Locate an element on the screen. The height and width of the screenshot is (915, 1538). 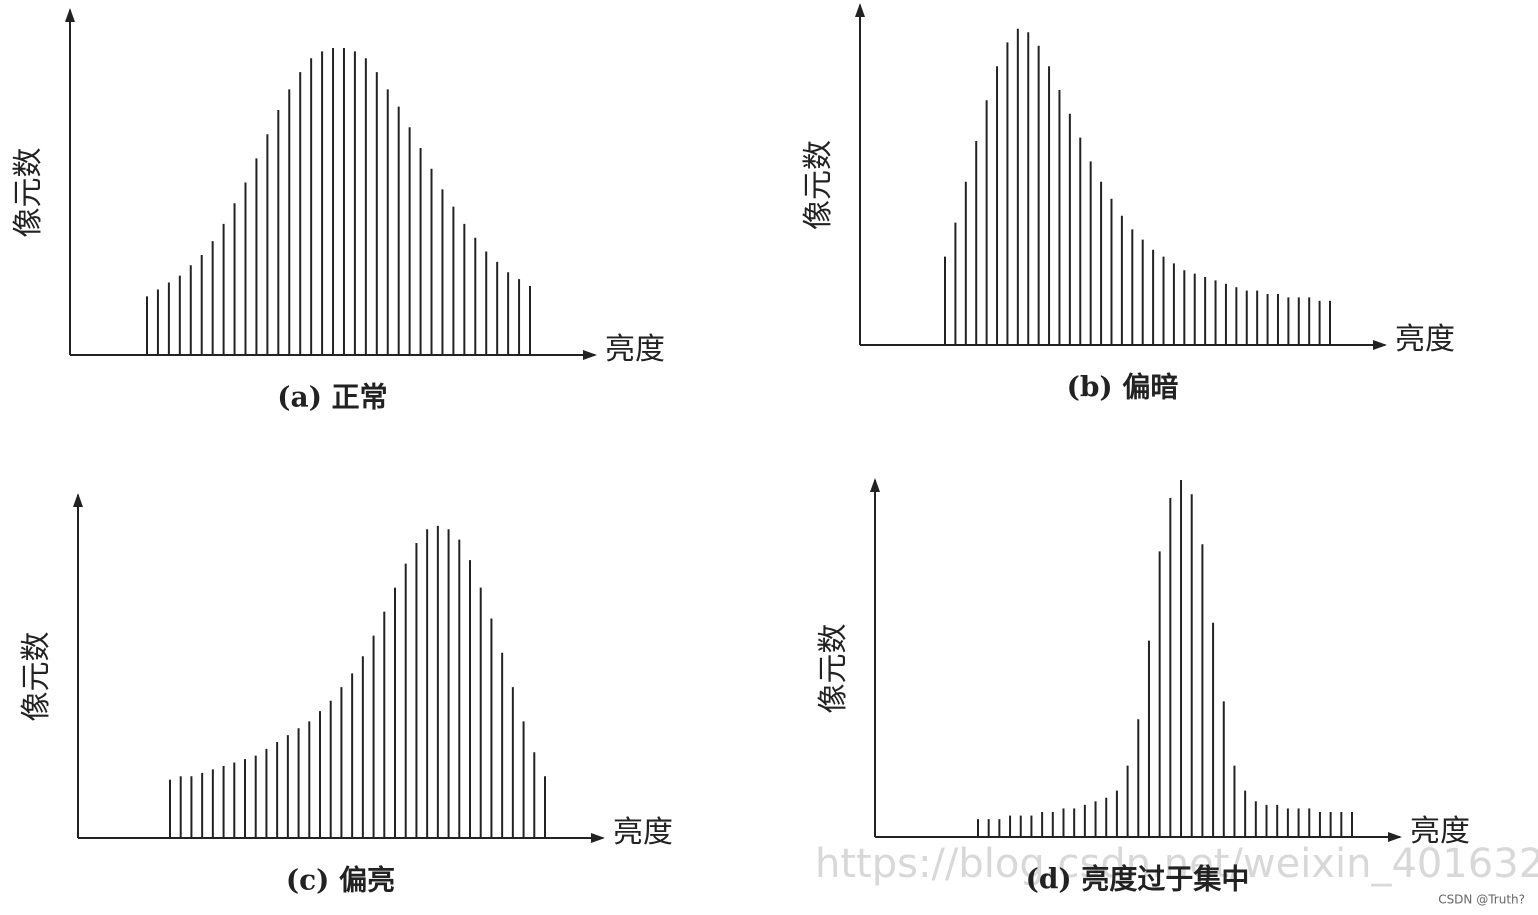
caption: (a) 正常 is located at coordinates (332, 397).